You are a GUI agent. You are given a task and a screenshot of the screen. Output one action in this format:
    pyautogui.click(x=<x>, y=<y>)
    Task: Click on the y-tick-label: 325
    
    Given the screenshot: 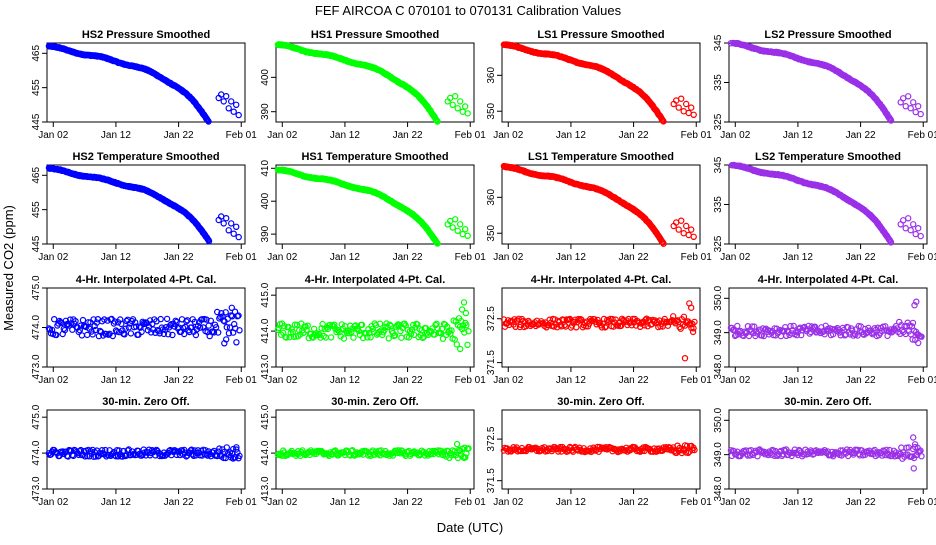 What is the action you would take?
    pyautogui.click(x=718, y=243)
    